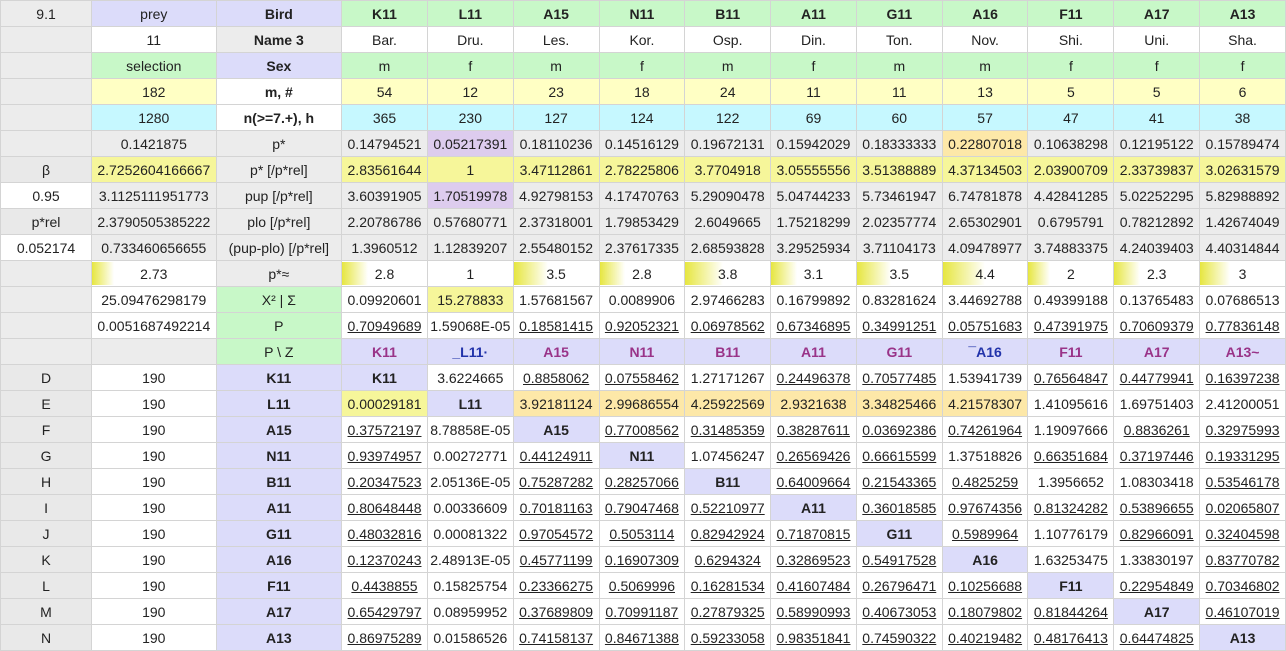  What do you see at coordinates (1157, 169) in the screenshot?
I see `prel-a17: 2.33739837` at bounding box center [1157, 169].